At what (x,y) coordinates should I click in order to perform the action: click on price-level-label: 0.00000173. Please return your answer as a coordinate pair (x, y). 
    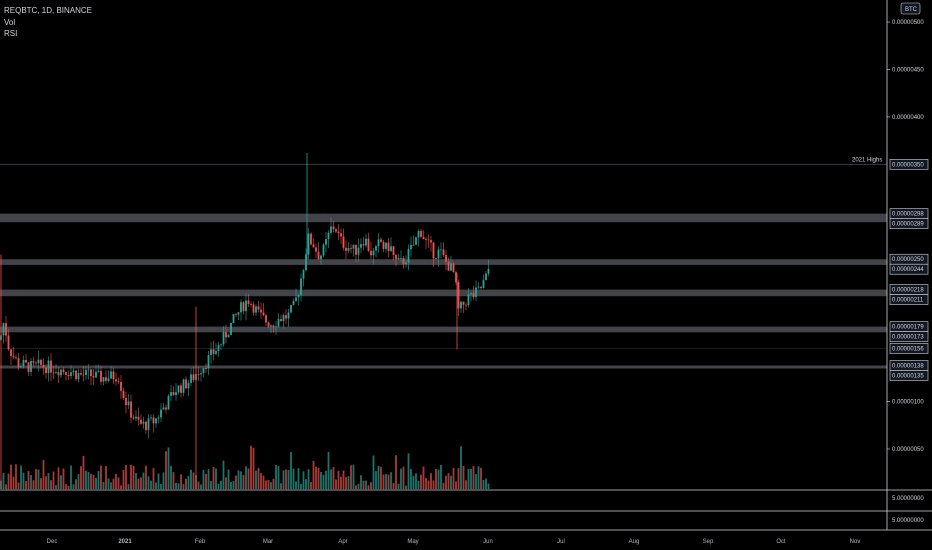
    Looking at the image, I should click on (908, 338).